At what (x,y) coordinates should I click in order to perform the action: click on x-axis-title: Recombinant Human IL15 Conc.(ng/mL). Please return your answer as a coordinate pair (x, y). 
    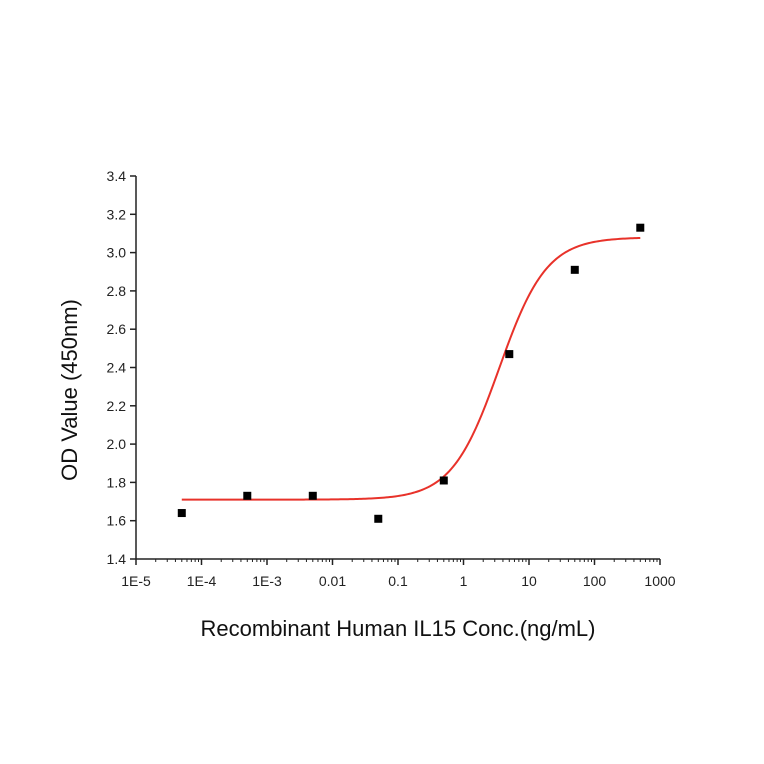
    Looking at the image, I should click on (398, 628).